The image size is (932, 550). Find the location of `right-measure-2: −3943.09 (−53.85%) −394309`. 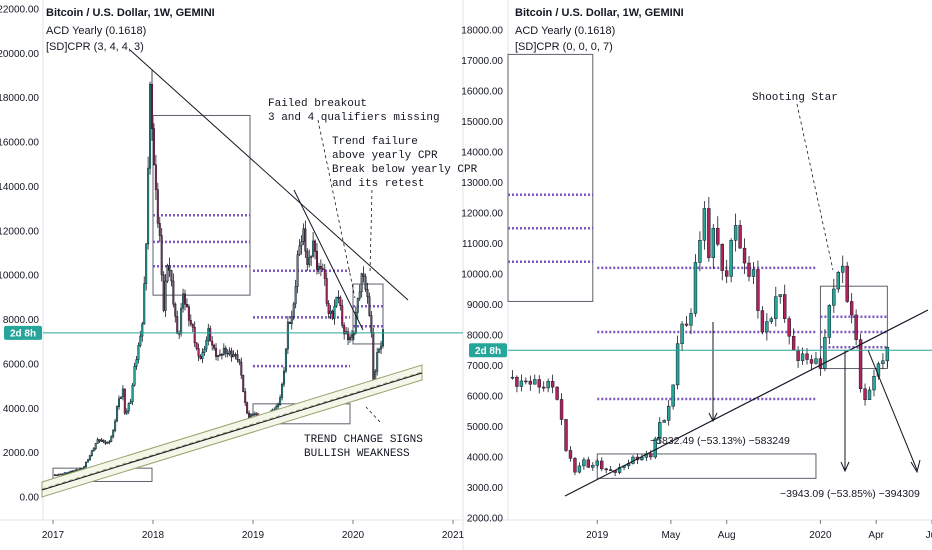

right-measure-2: −3943.09 (−53.85%) −394309 is located at coordinates (850, 494).